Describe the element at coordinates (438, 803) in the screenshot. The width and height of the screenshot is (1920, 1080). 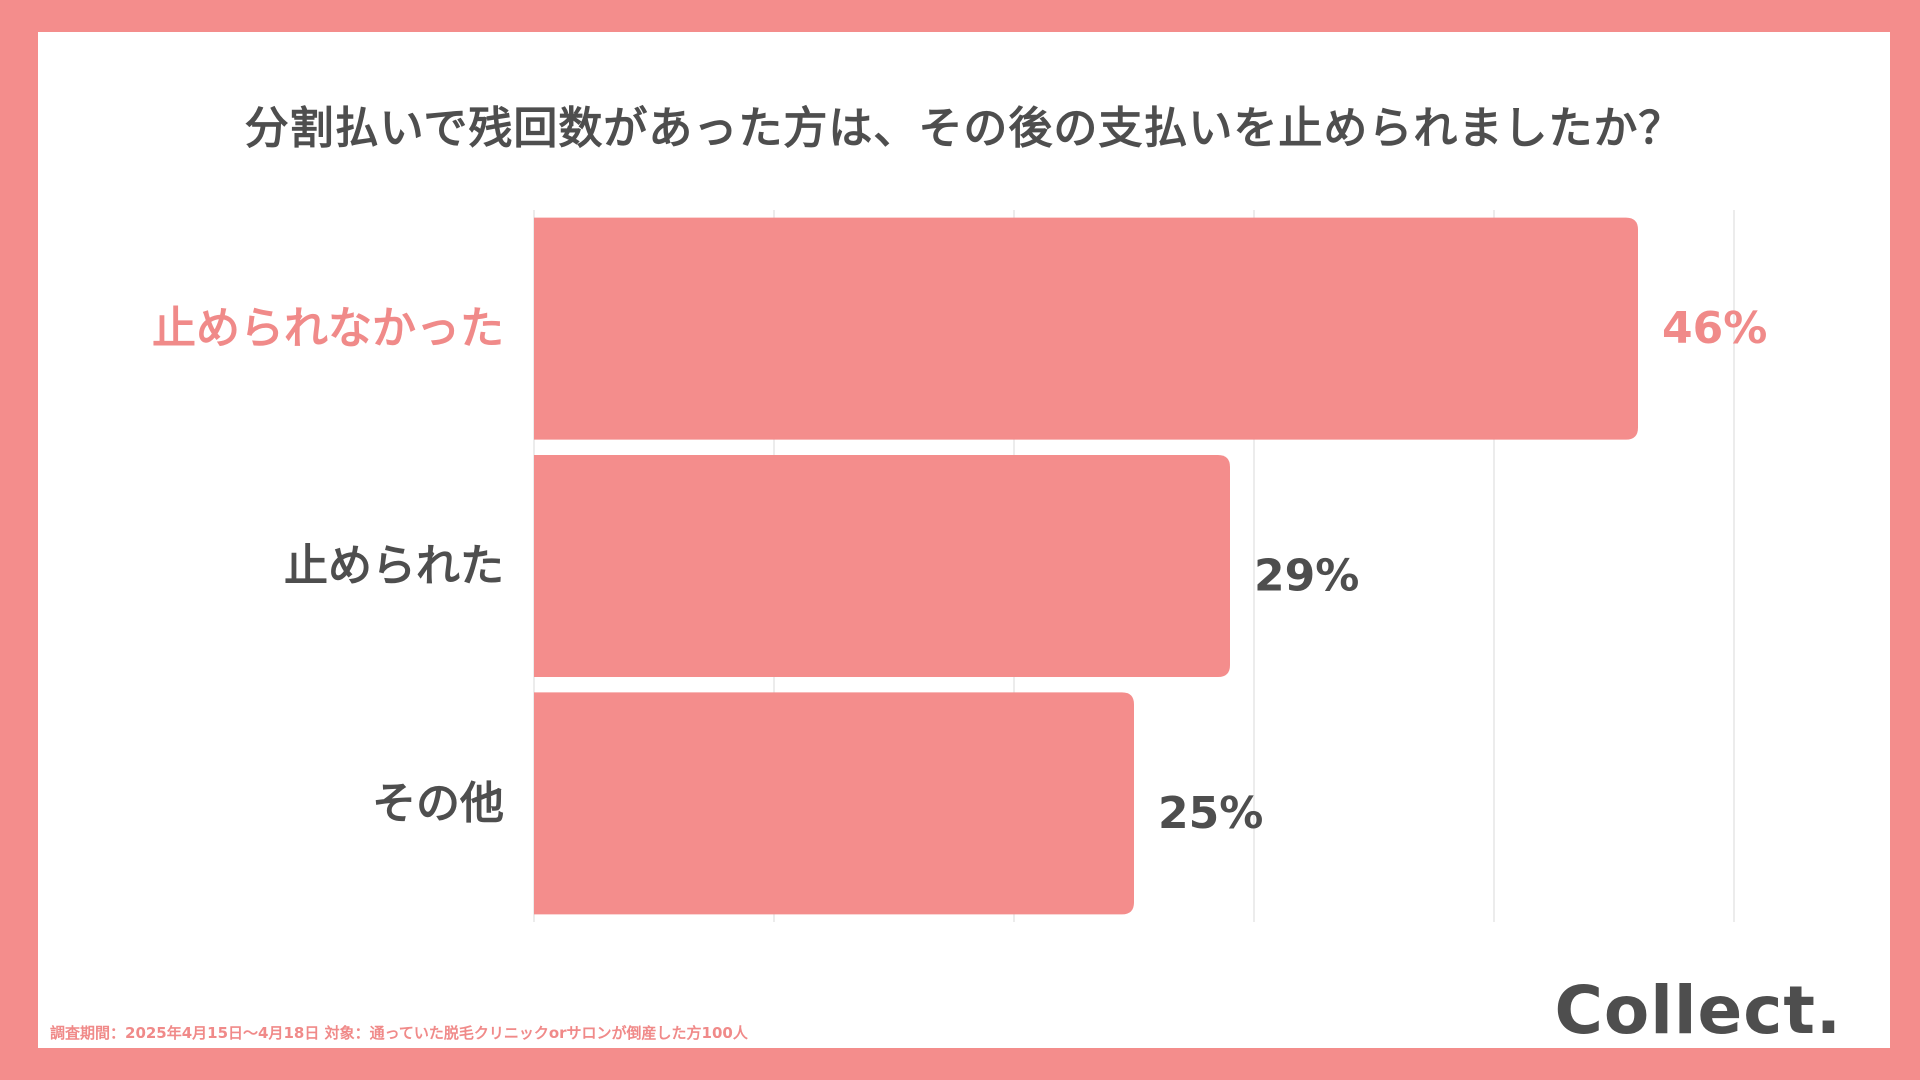
I see `category-label: その他` at that location.